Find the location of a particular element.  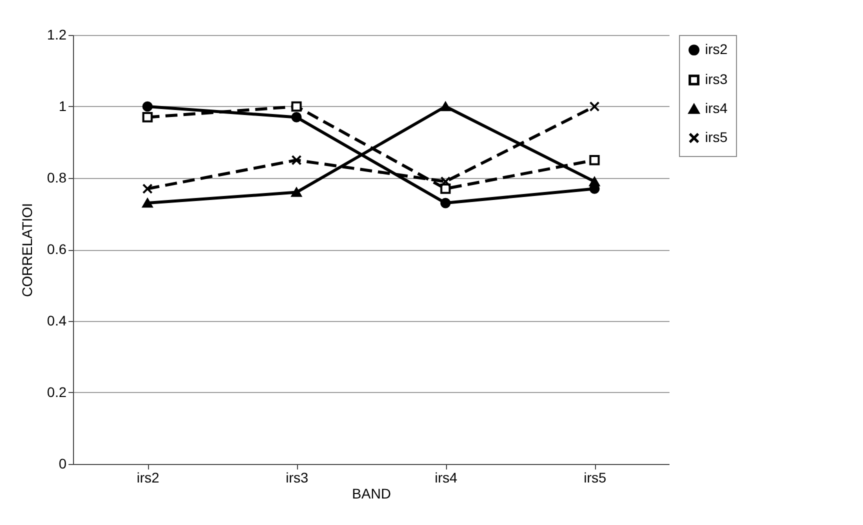

x-axis-title: BAND is located at coordinates (371, 494).